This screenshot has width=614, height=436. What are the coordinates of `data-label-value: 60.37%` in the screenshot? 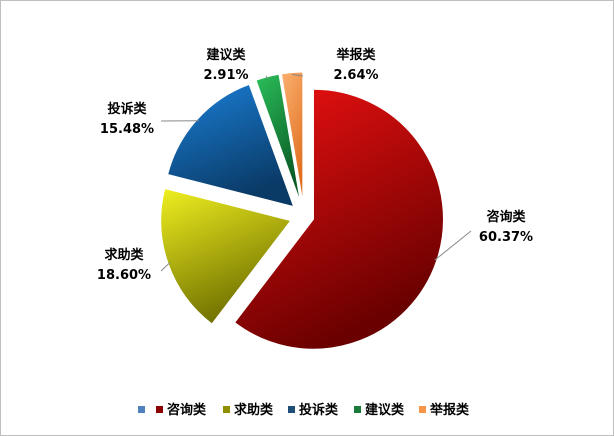 It's located at (506, 237).